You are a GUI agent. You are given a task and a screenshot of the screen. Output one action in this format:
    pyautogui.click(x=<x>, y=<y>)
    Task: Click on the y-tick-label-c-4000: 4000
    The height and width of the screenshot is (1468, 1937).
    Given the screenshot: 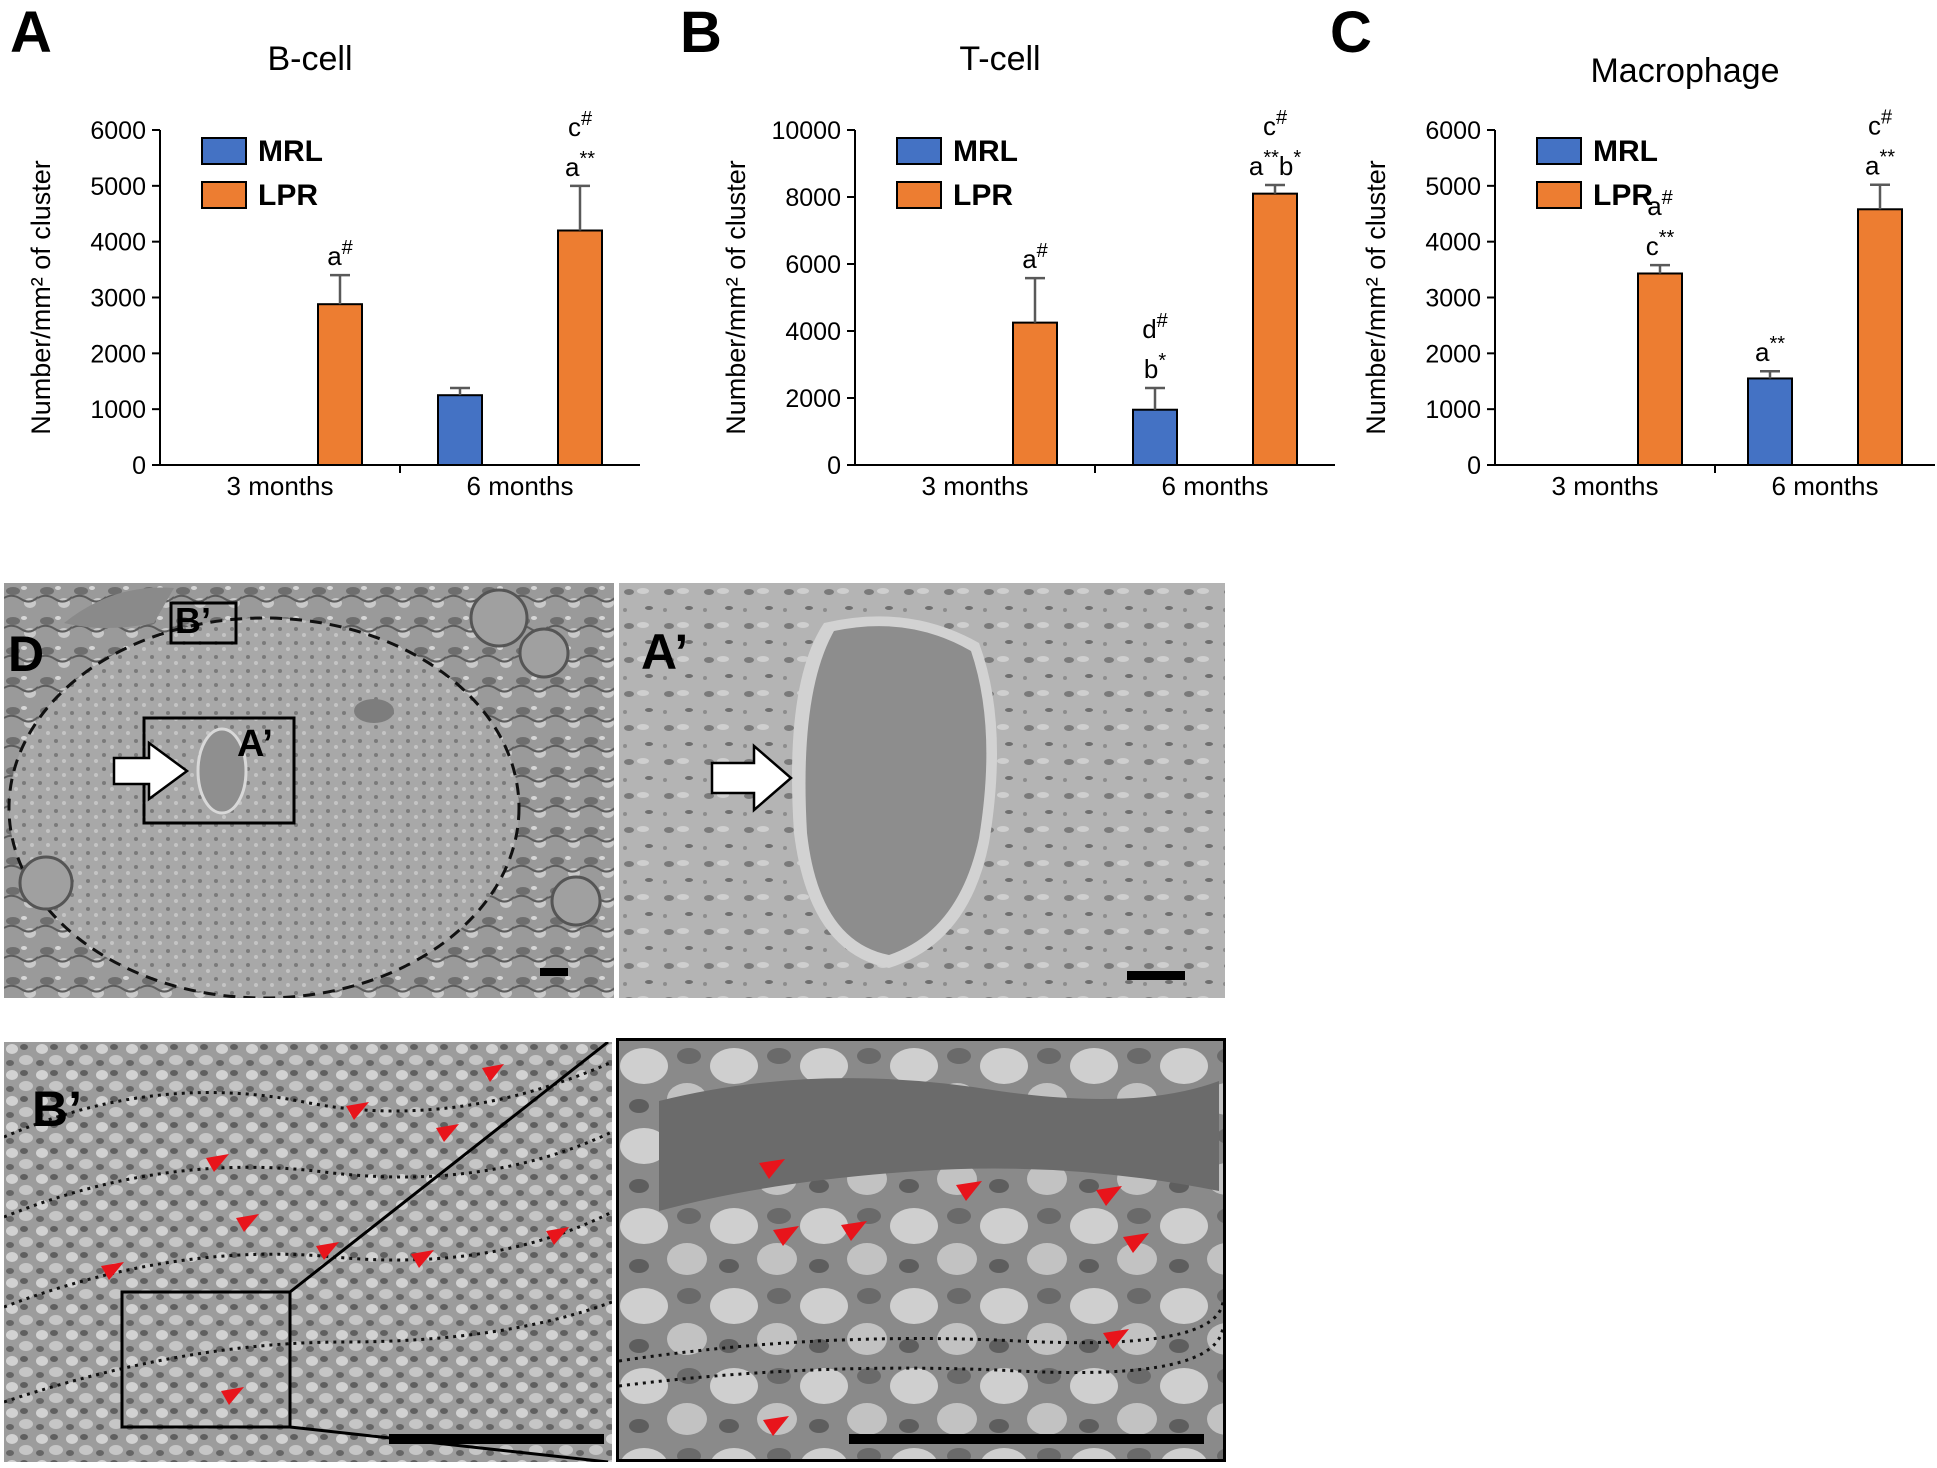 What is the action you would take?
    pyautogui.click(x=1453, y=243)
    